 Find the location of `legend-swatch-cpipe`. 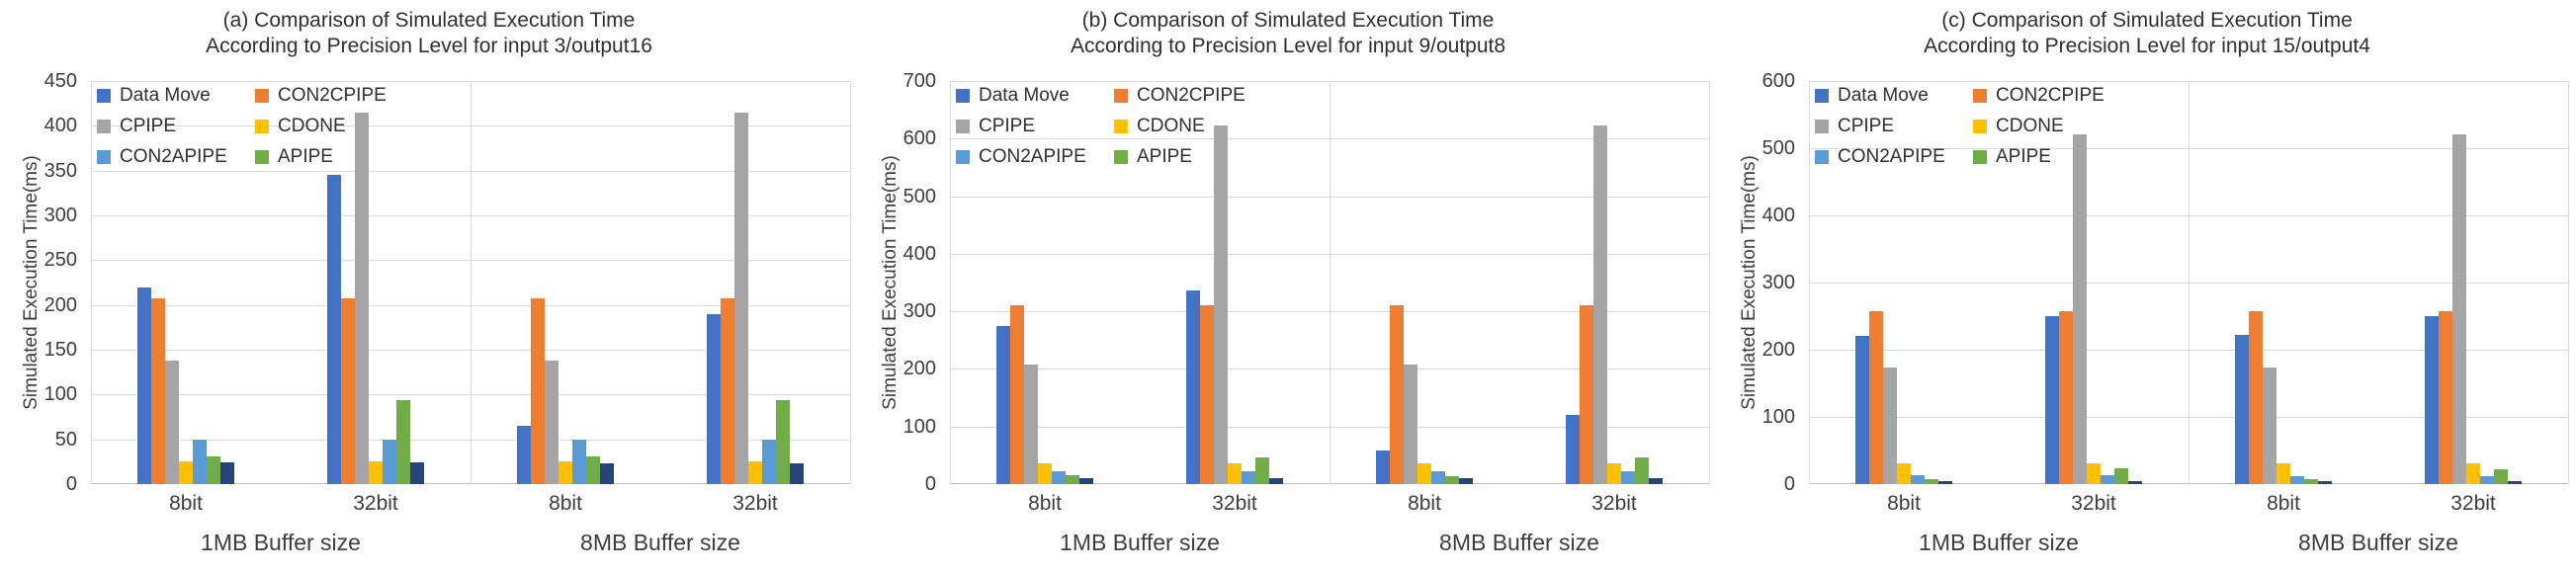

legend-swatch-cpipe is located at coordinates (104, 126).